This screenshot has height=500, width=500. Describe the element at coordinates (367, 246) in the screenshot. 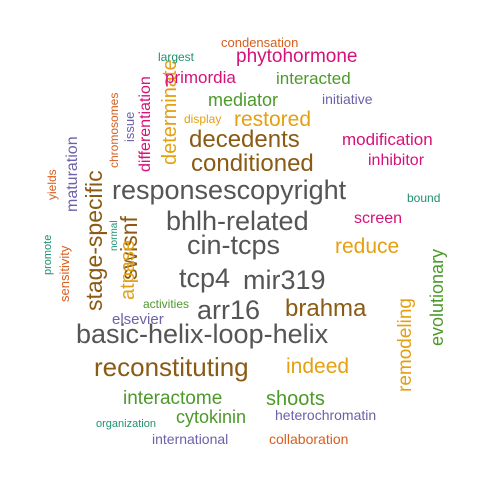

I see `word-14: reduce` at that location.